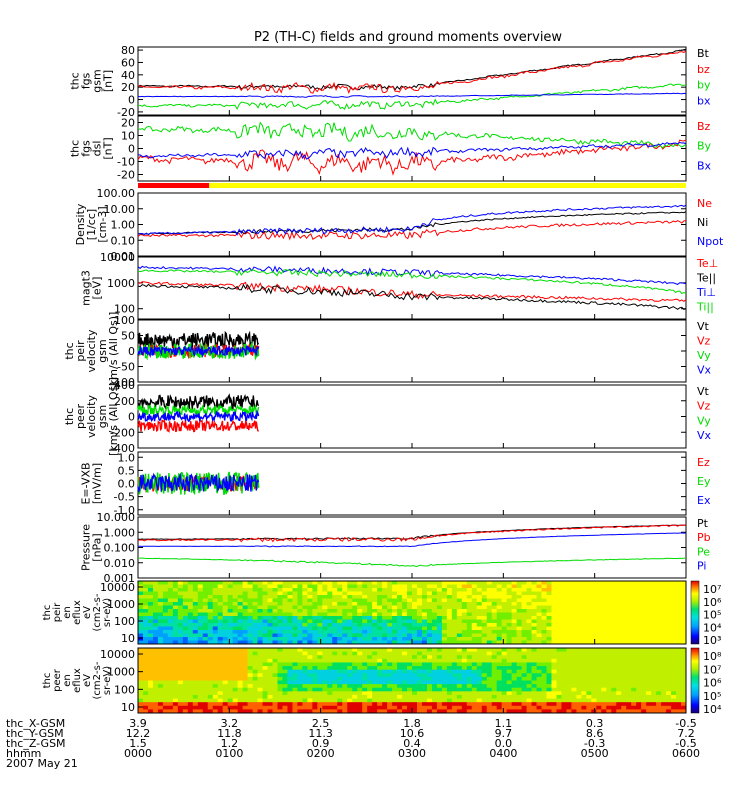  What do you see at coordinates (102, 350) in the screenshot?
I see `y-axis-label-line: gsm` at bounding box center [102, 350].